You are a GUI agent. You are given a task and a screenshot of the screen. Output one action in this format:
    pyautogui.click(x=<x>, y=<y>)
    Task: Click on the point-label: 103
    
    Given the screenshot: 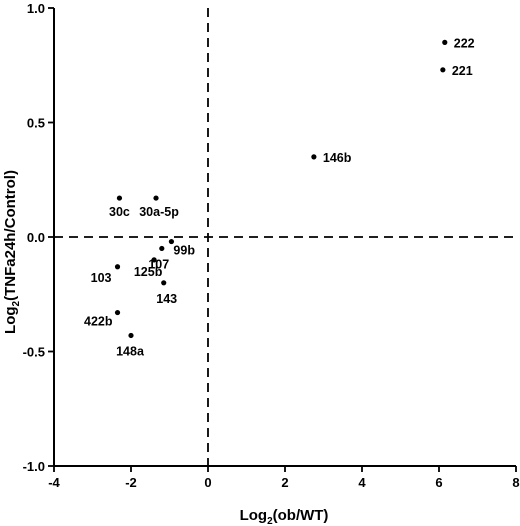 What is the action you would take?
    pyautogui.click(x=101, y=278)
    